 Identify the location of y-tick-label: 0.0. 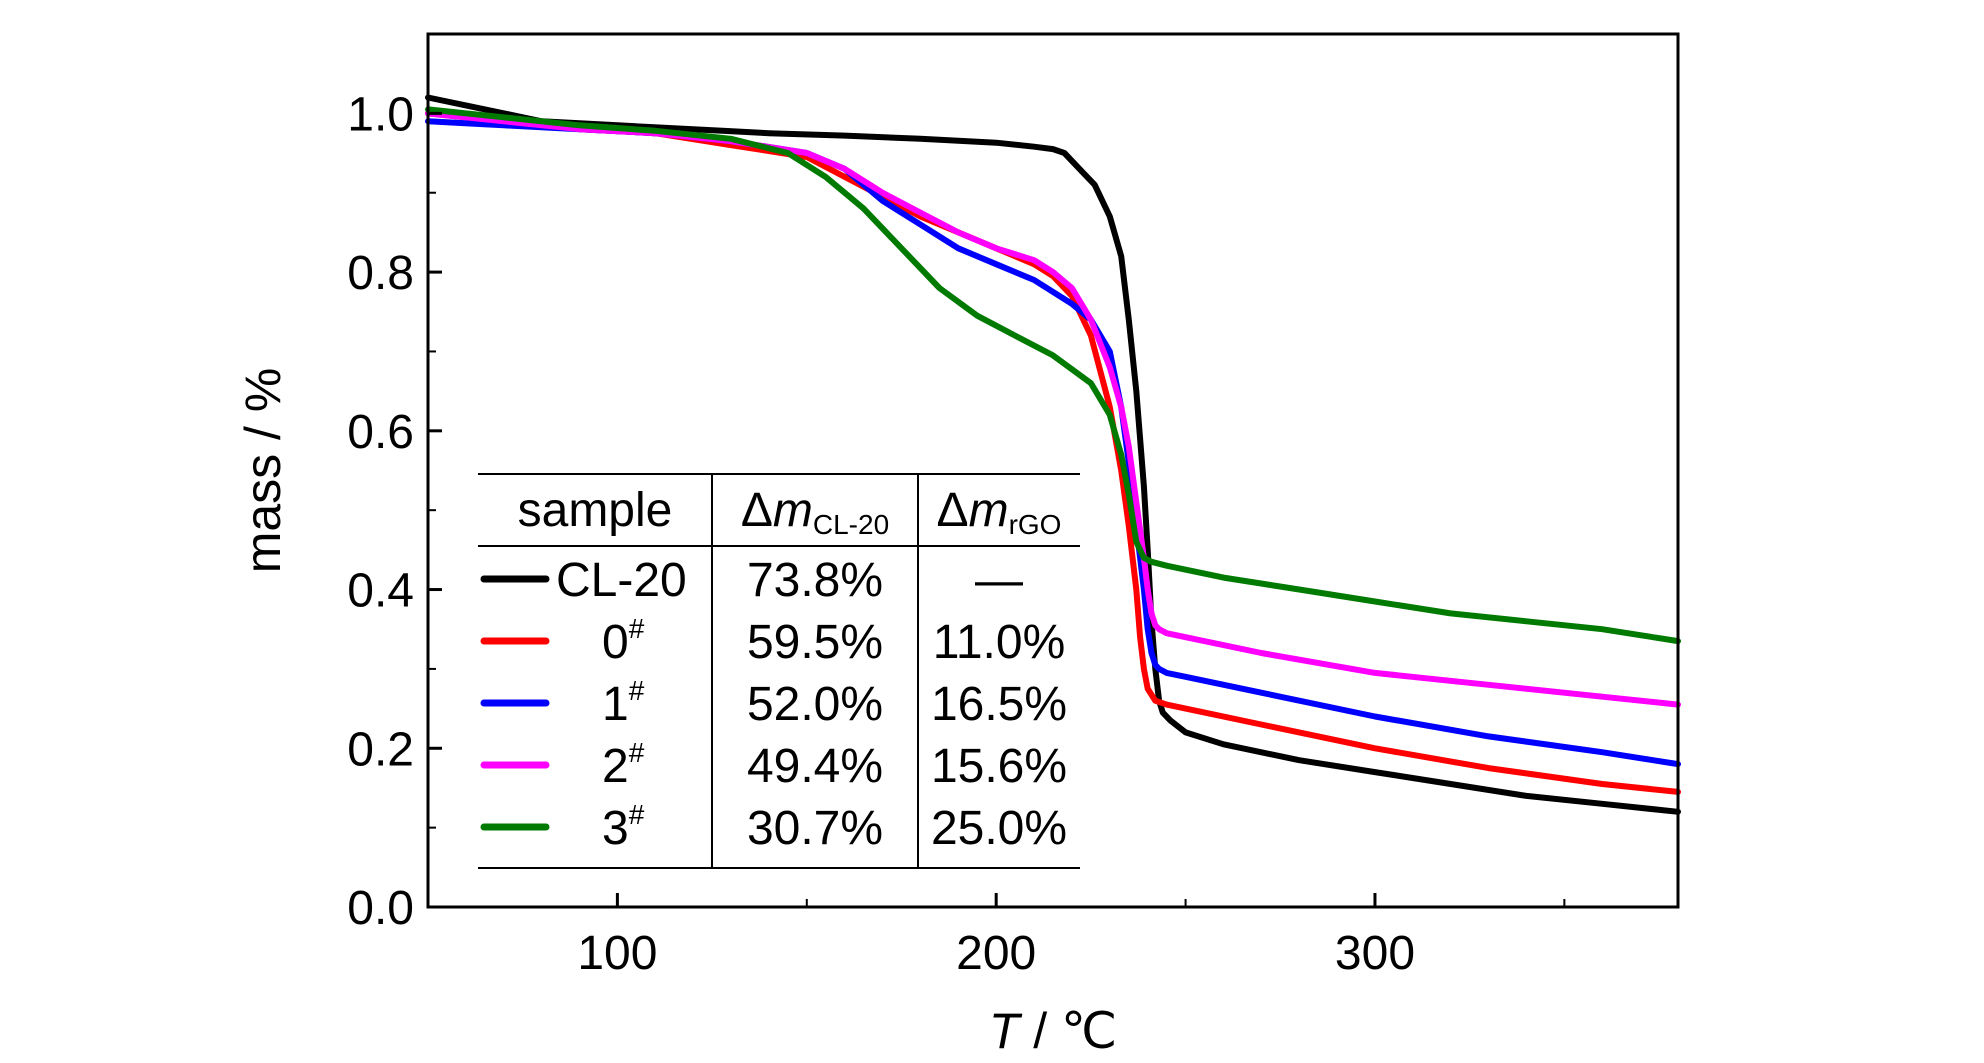
(380, 908).